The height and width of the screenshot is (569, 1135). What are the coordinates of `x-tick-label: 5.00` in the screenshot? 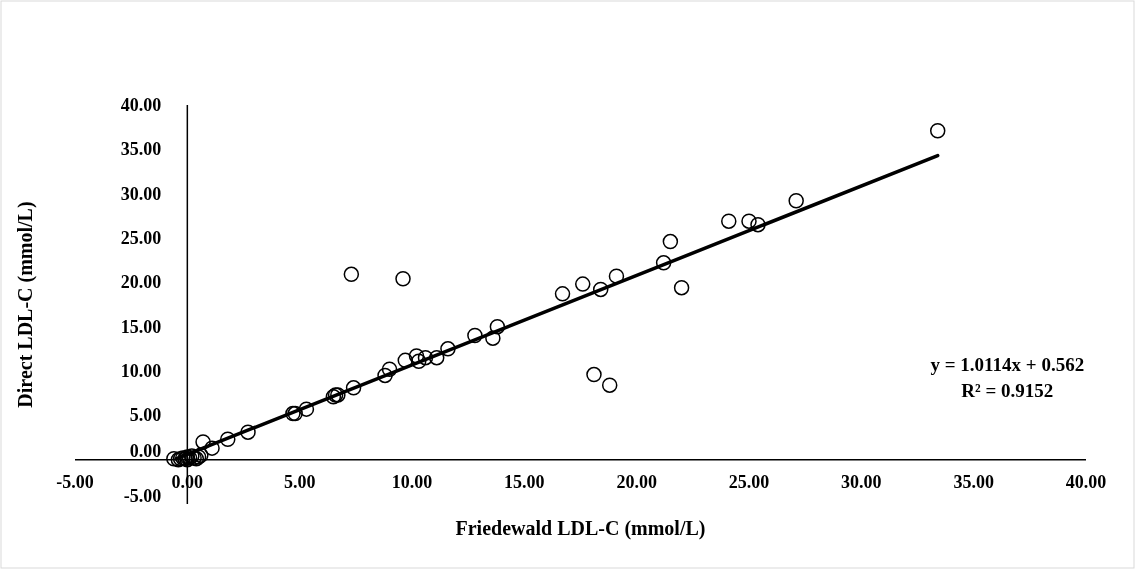 It's located at (299, 481).